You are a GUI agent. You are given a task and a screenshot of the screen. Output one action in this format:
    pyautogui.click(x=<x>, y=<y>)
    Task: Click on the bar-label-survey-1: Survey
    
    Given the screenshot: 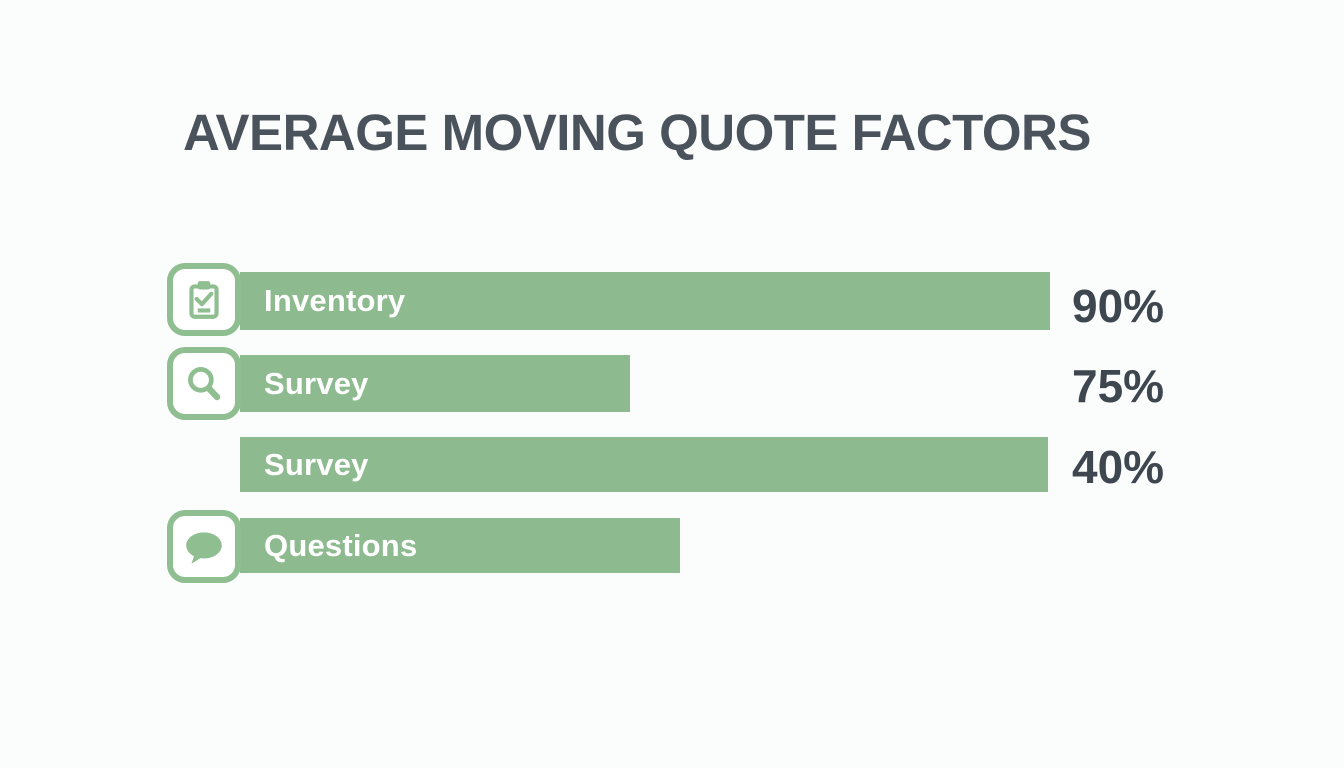 What is the action you would take?
    pyautogui.click(x=316, y=383)
    